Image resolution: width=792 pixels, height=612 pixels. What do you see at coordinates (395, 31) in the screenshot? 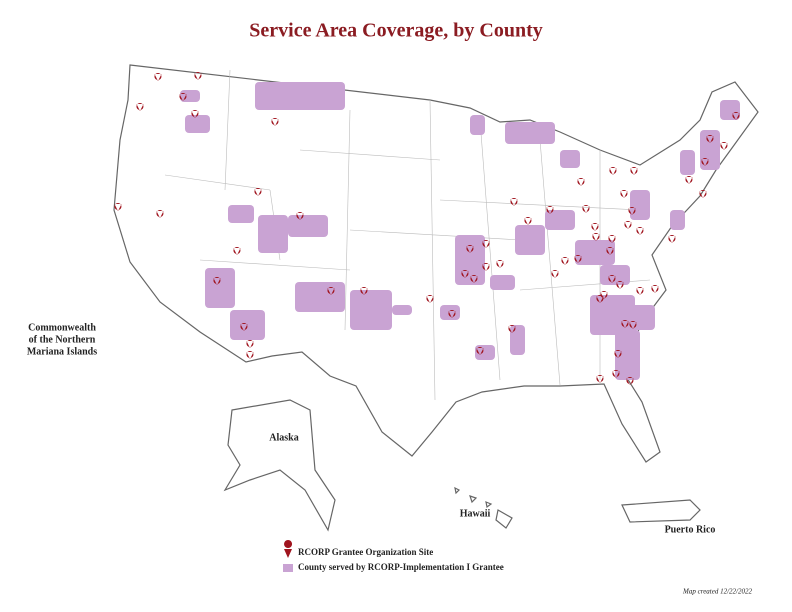
I see `map-title: Service Area Coverage, by County` at bounding box center [395, 31].